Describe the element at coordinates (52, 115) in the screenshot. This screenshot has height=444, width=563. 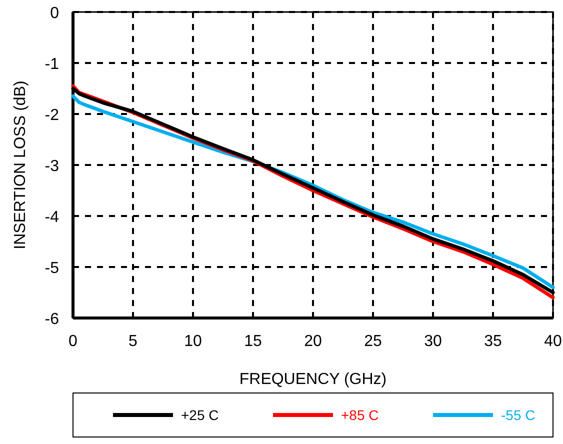
I see `y-tick-label: -2` at that location.